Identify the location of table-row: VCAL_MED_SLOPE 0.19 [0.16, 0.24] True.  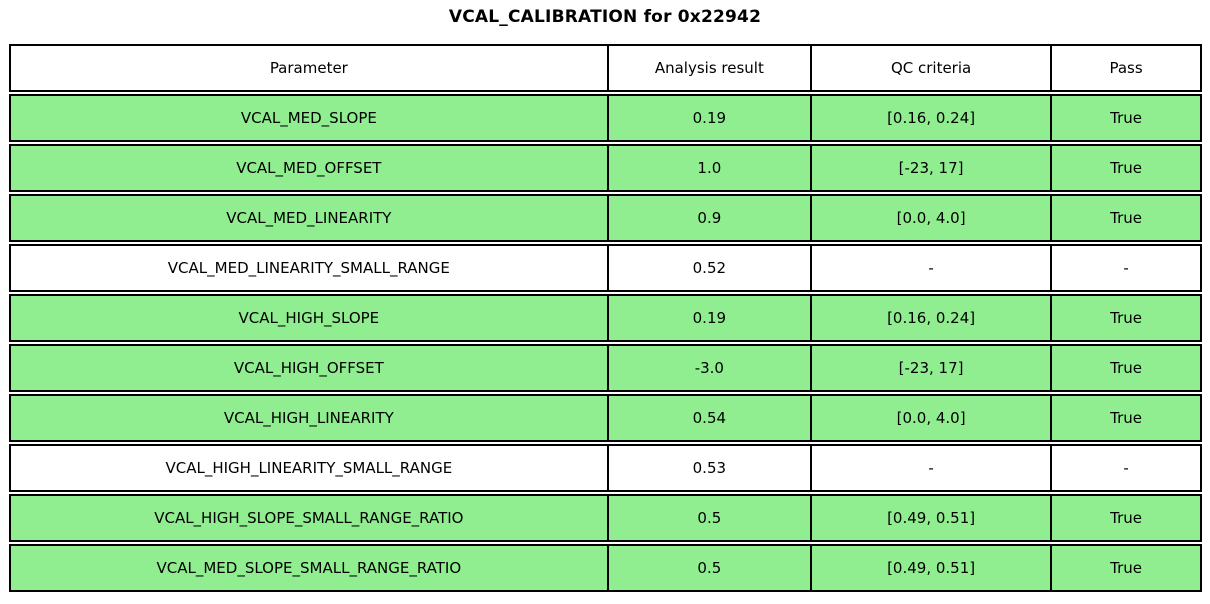
(605, 118).